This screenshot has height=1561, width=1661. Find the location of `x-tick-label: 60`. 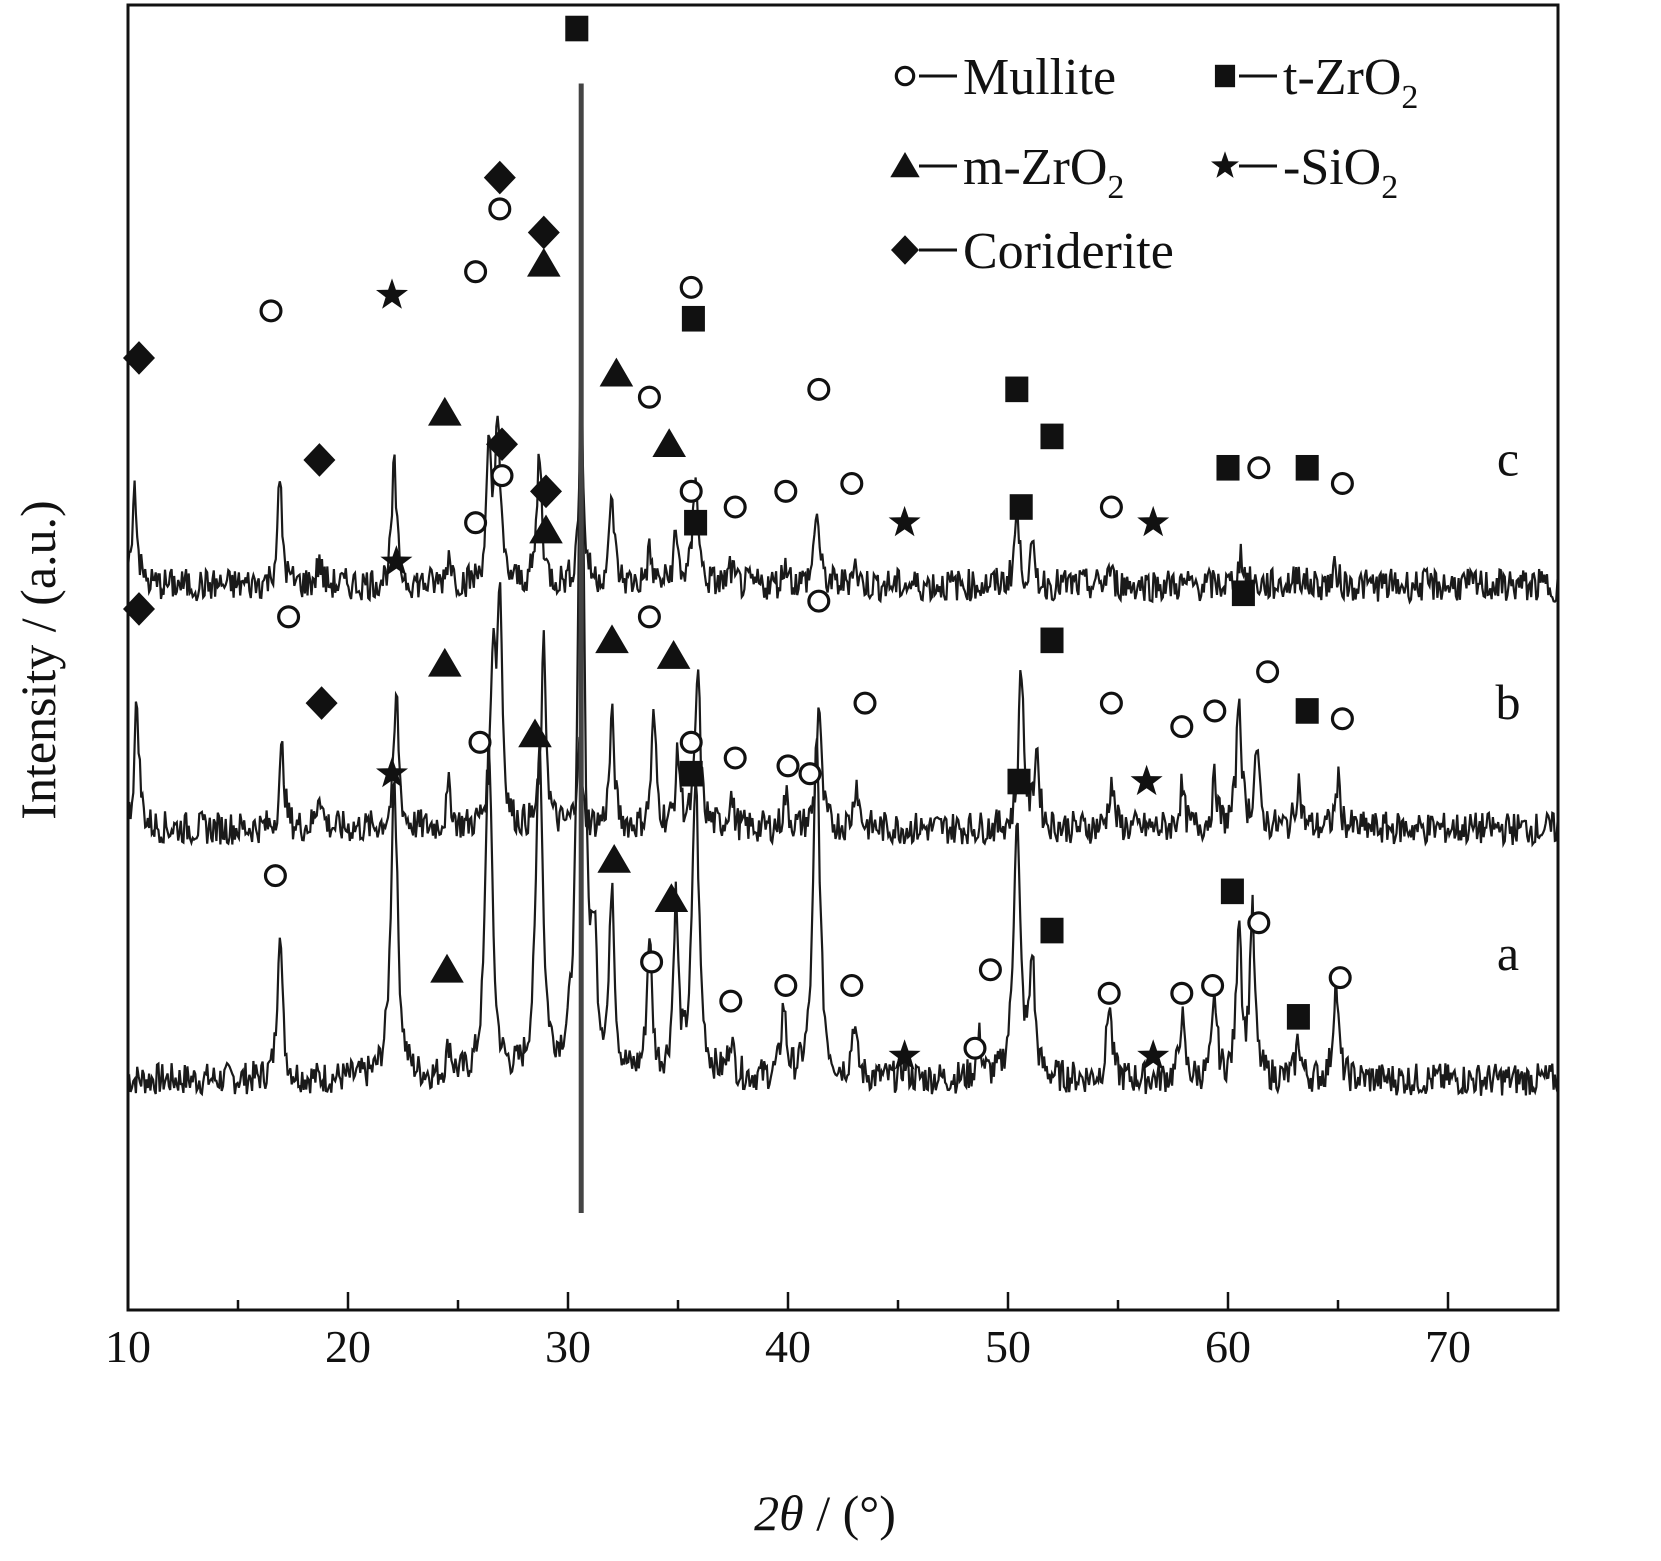

x-tick-label: 60 is located at coordinates (1228, 1346).